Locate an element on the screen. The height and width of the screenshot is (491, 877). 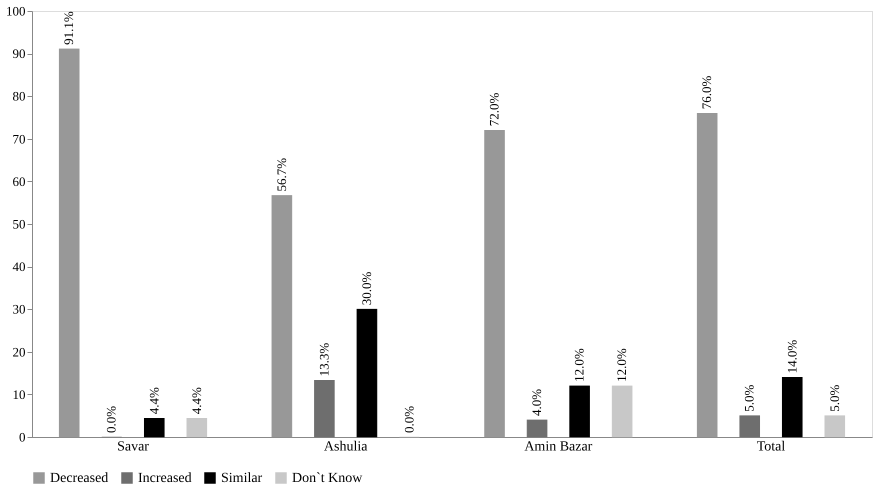
y-tick-label: 0 is located at coordinates (22, 437).